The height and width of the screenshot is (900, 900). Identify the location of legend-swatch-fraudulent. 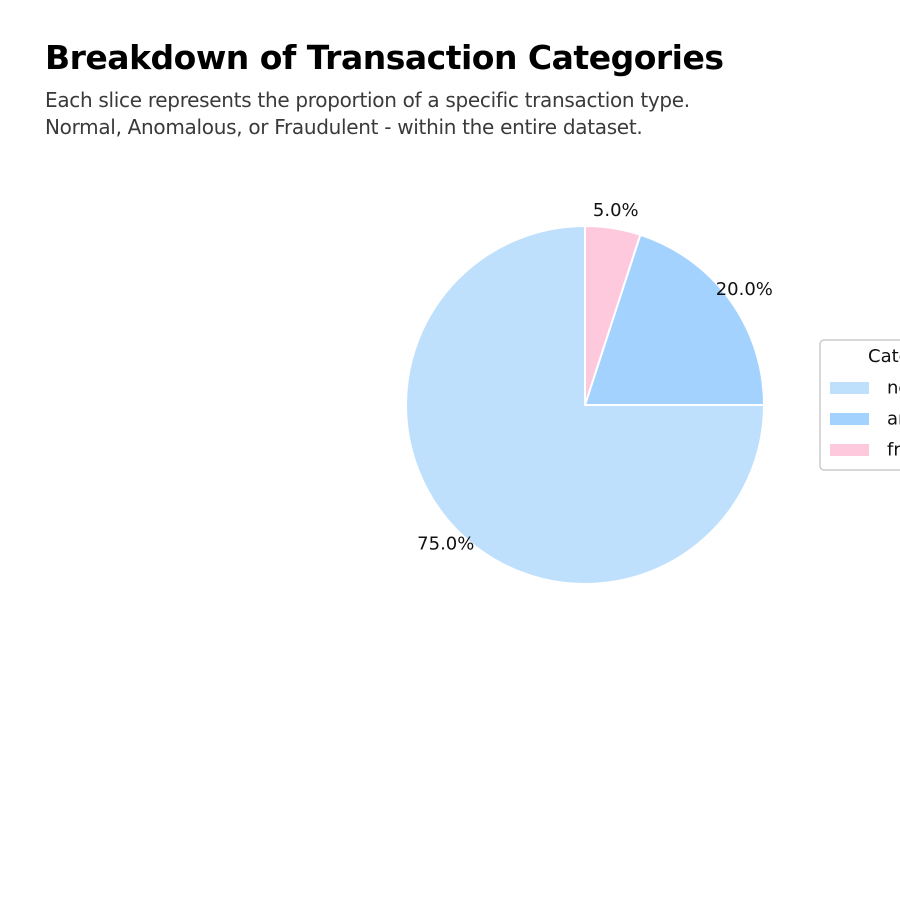
(849, 450).